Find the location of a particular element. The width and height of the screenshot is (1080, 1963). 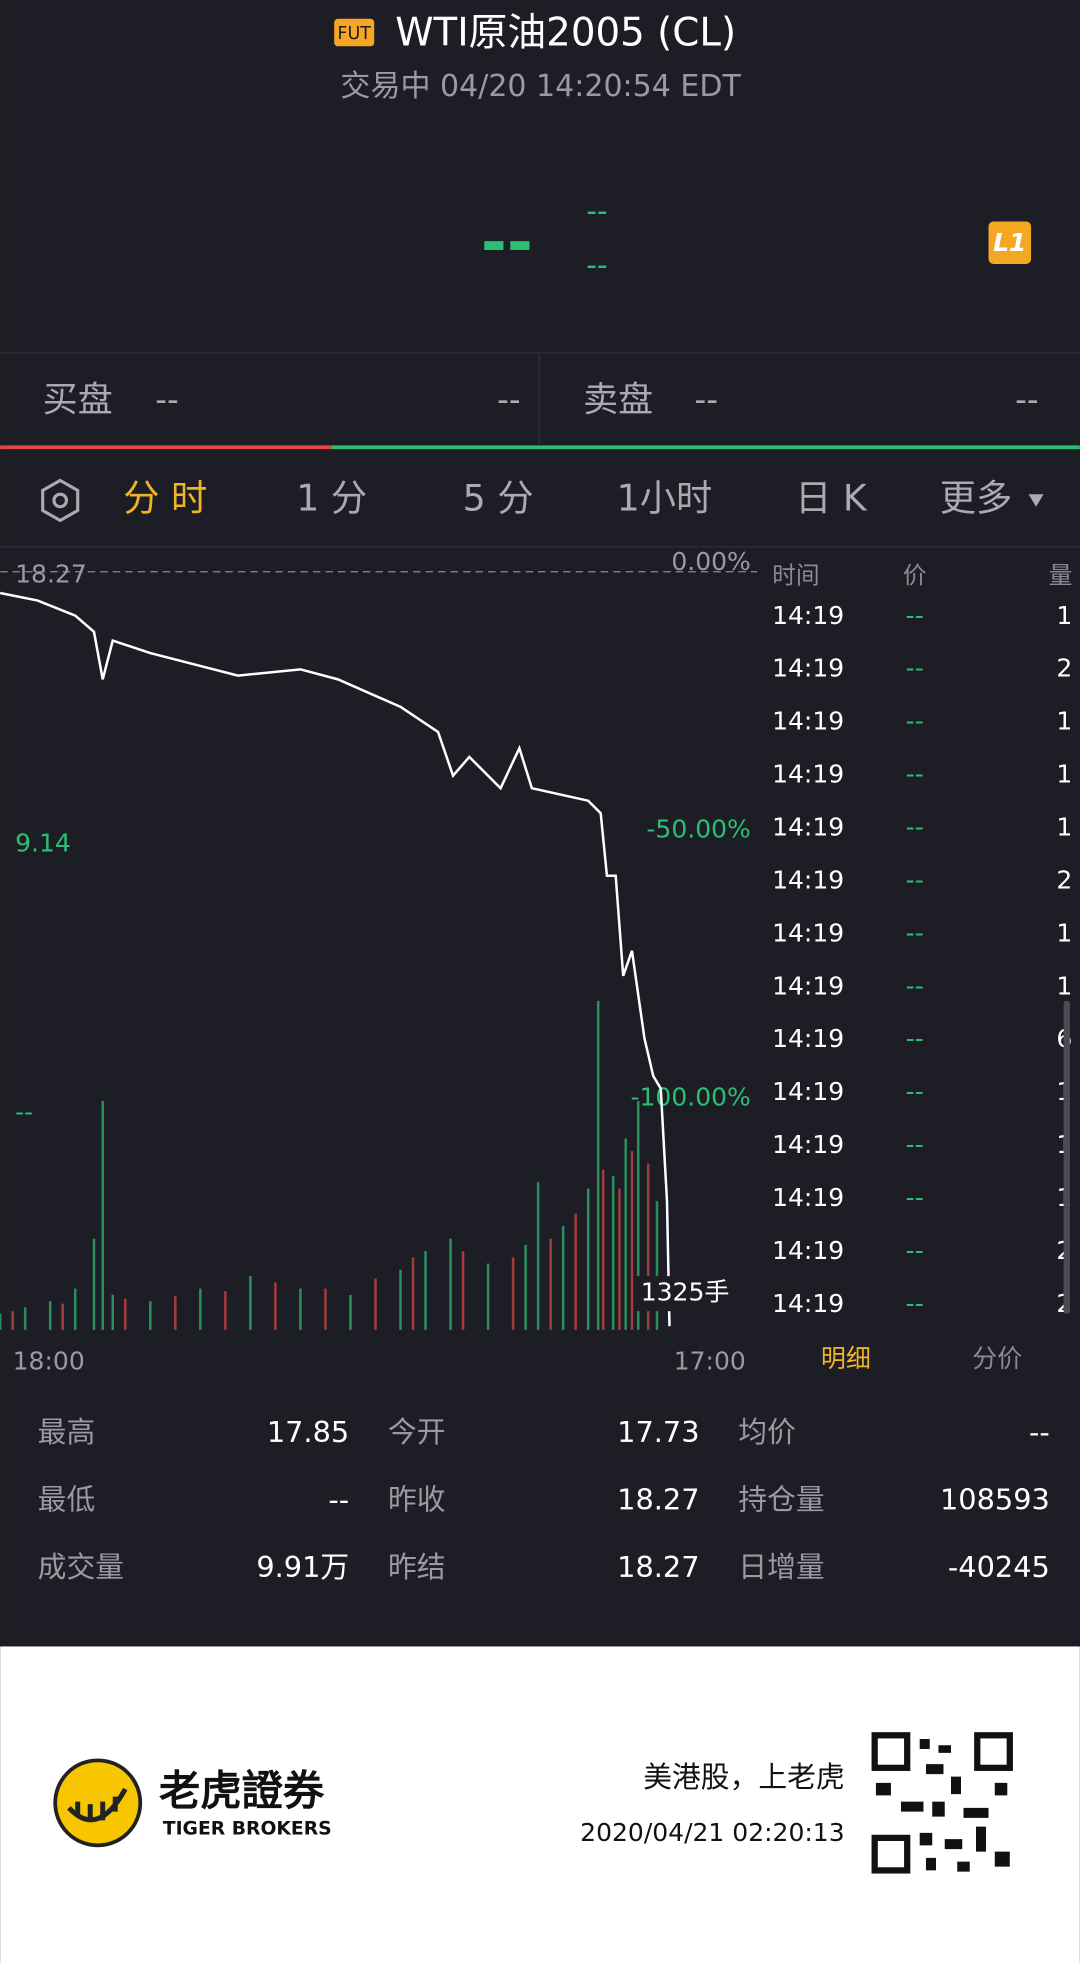

level-badge: L1 is located at coordinates (1009, 242).